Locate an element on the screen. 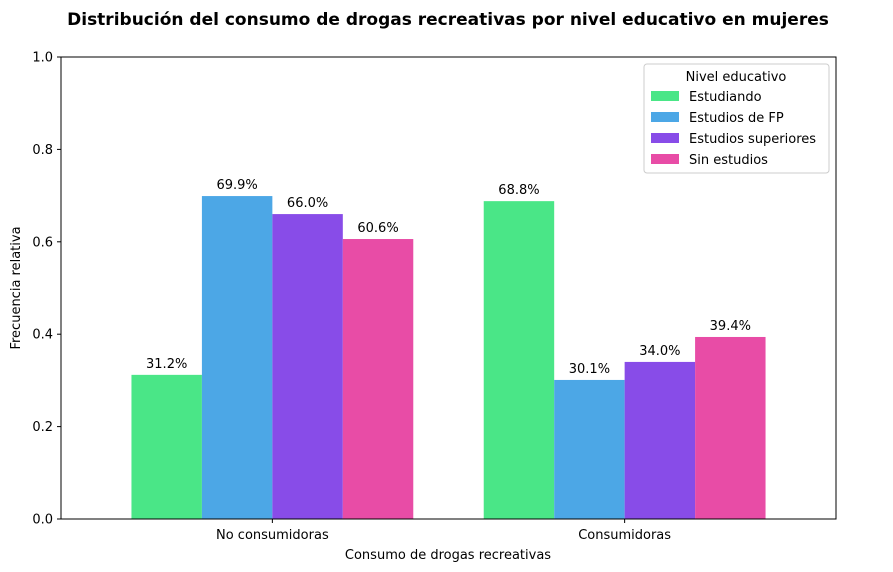 This screenshot has height=572, width=893. y-axis: 0.0 0.2 0.4 0.6 0.8 1.0 is located at coordinates (46, 289).